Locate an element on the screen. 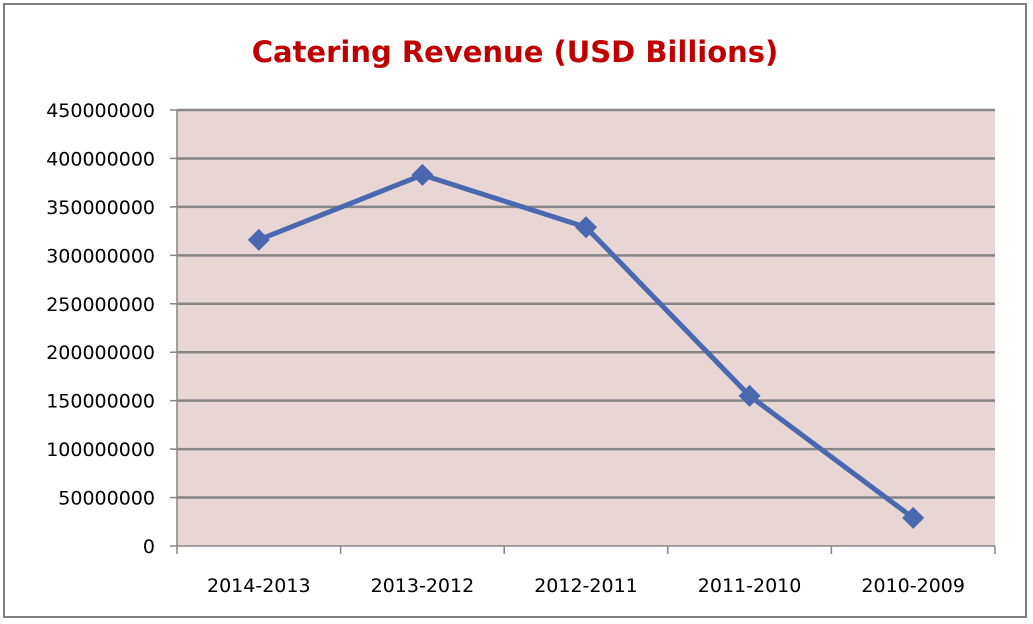 The width and height of the screenshot is (1033, 624). y-tick-label: 450000000 is located at coordinates (100, 111).